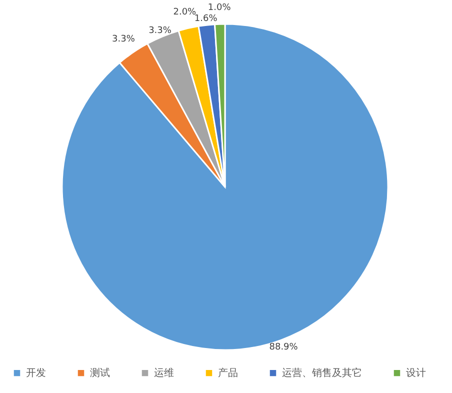 This screenshot has height=393, width=452. What do you see at coordinates (100, 373) in the screenshot?
I see `legend-label: 测试` at bounding box center [100, 373].